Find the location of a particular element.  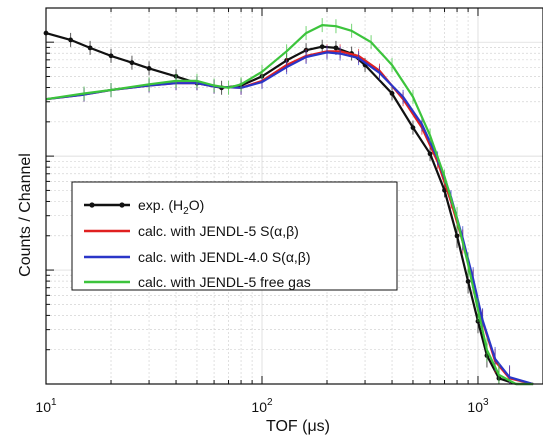

x-axis-label: TOF (μs) is located at coordinates (298, 426).